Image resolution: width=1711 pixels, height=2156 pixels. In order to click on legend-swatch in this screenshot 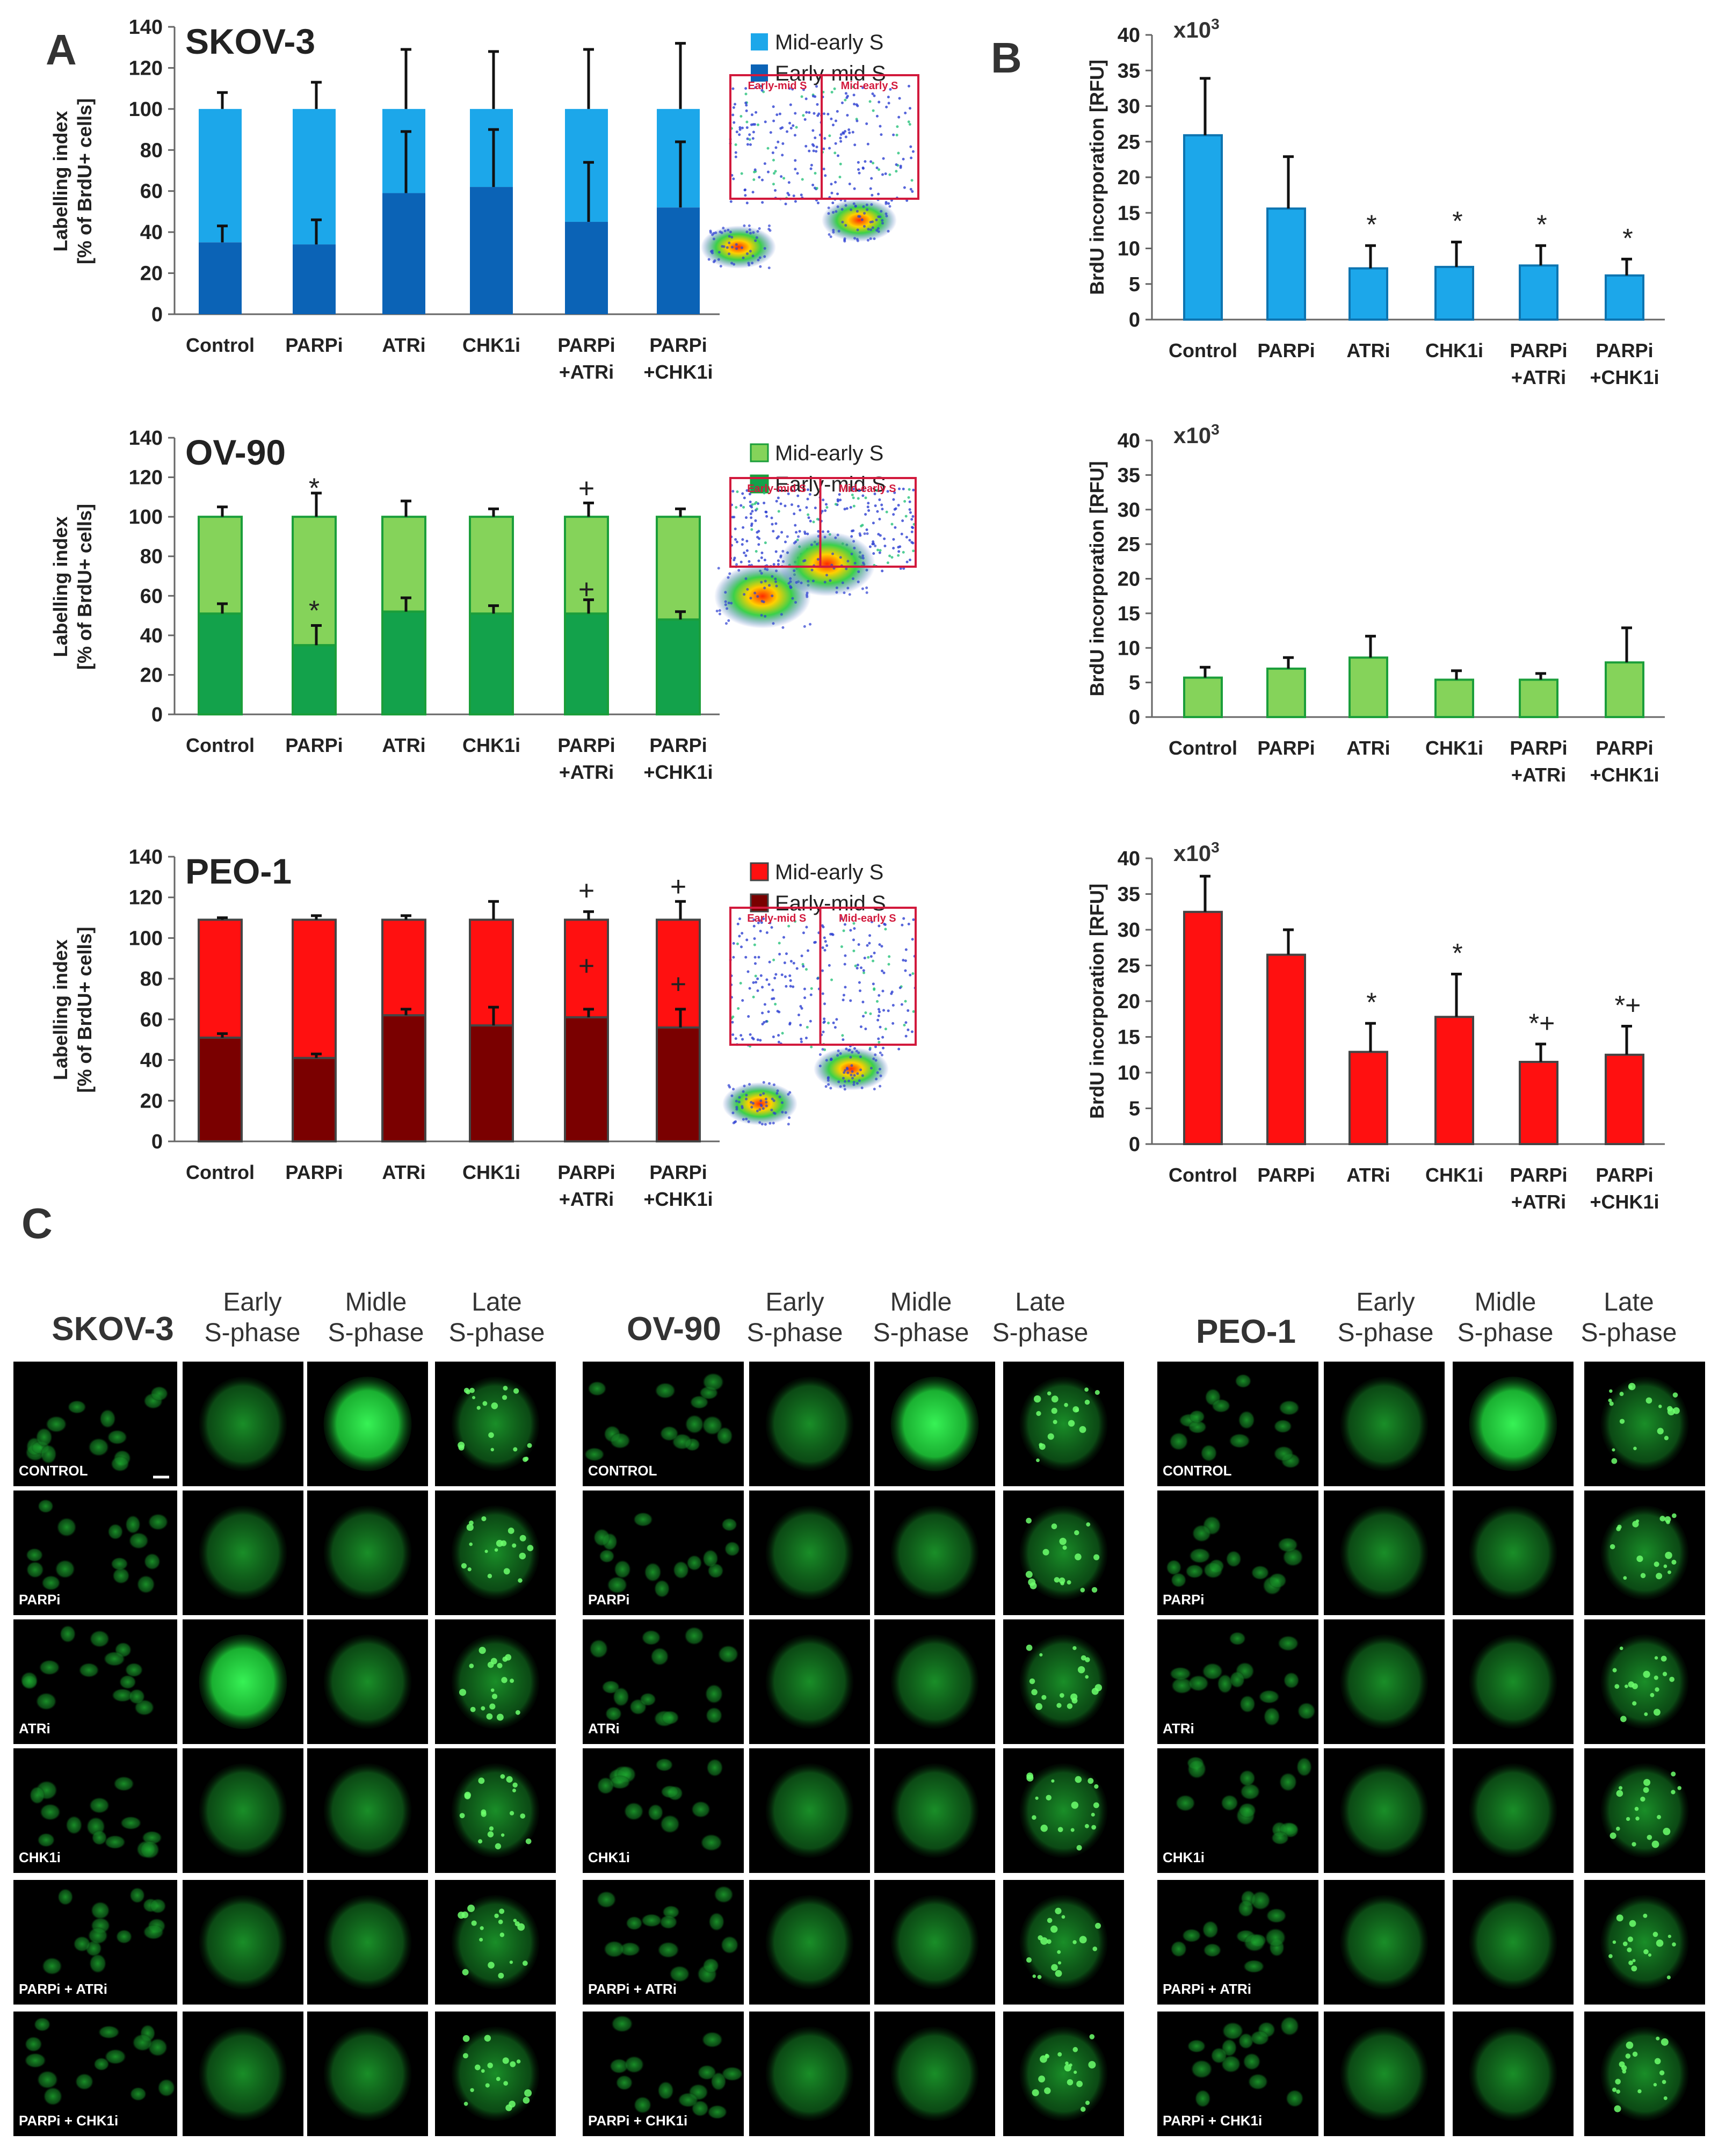, I will do `click(760, 903)`.